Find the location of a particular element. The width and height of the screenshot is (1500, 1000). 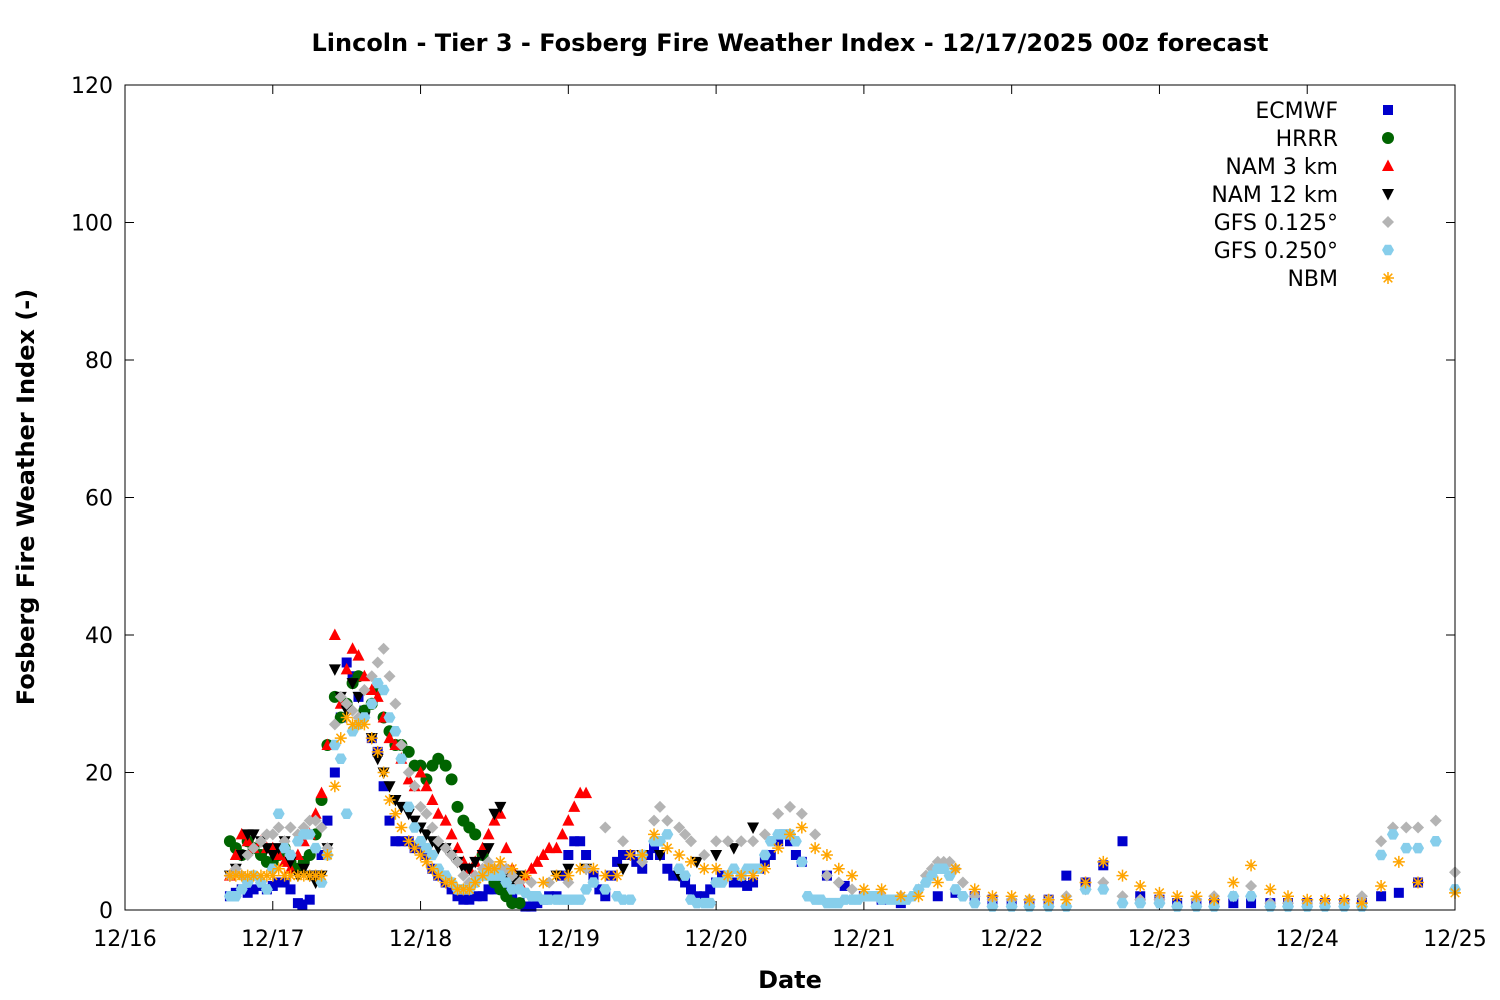

data-point-hrrr is located at coordinates (420, 765).